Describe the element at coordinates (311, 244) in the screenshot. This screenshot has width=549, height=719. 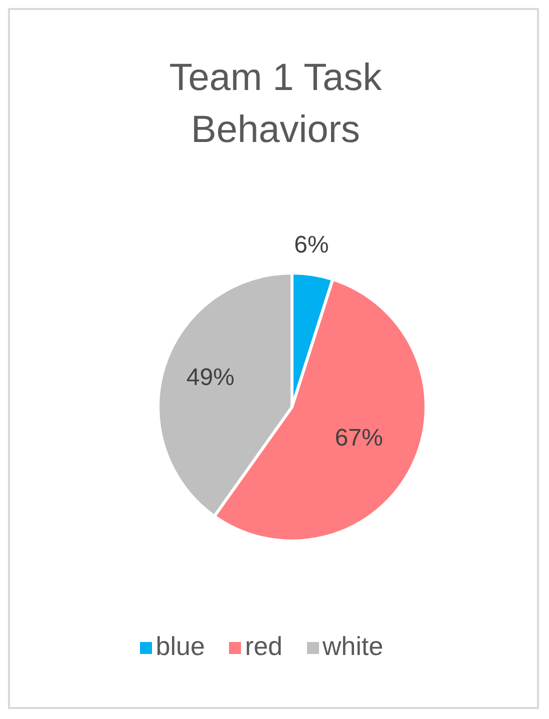
I see `data-label: 6%` at that location.